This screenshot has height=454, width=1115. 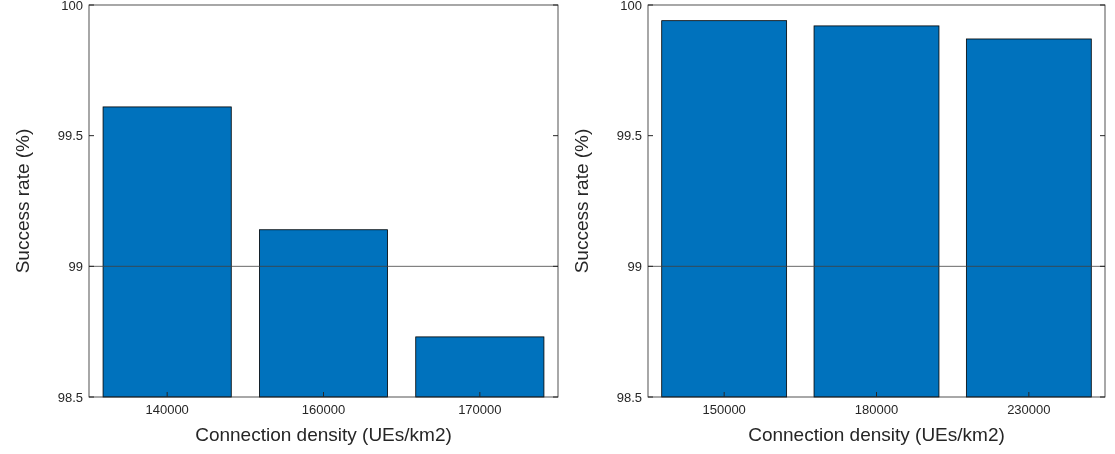 I want to click on x-tick-label: 230000, so click(x=1029, y=409).